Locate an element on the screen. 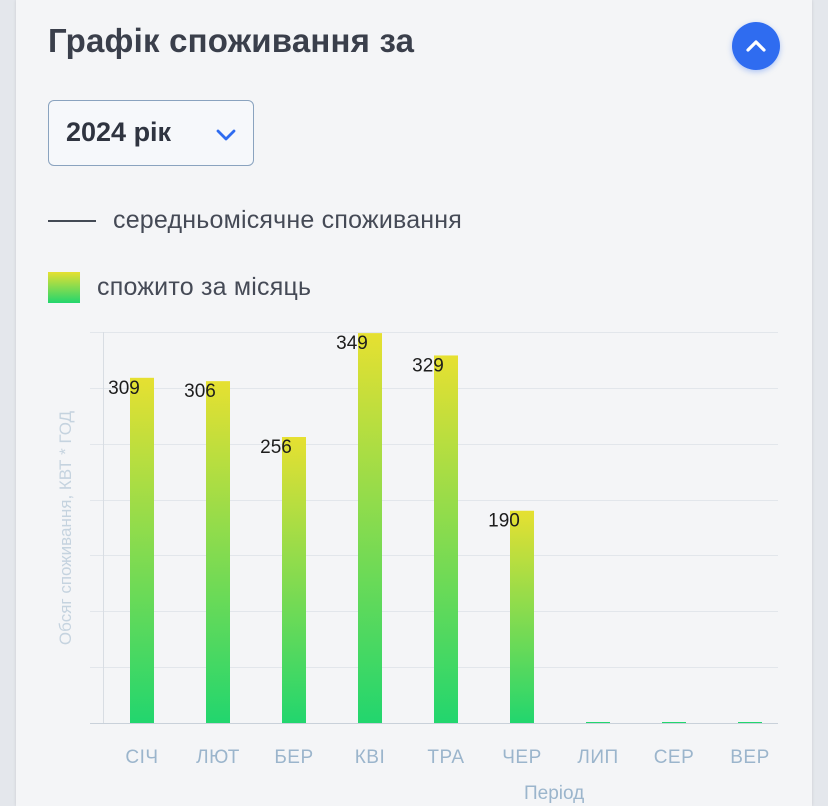 Image resolution: width=828 pixels, height=806 pixels. year-select: 2024 рік is located at coordinates (151, 133).